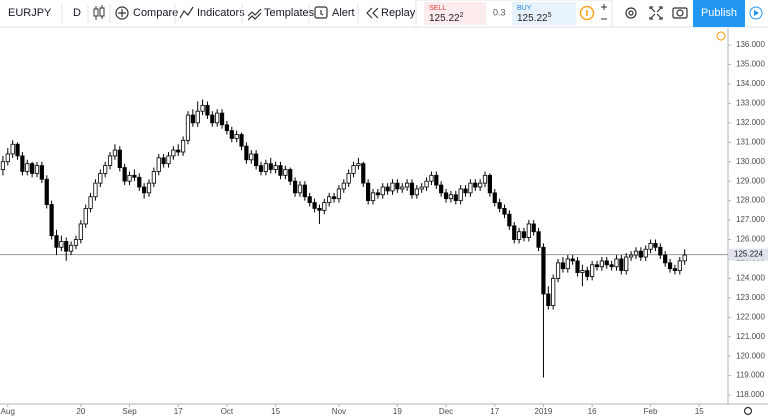 The width and height of the screenshot is (768, 419). What do you see at coordinates (750, 316) in the screenshot?
I see `y-tick-label: 122.000` at bounding box center [750, 316].